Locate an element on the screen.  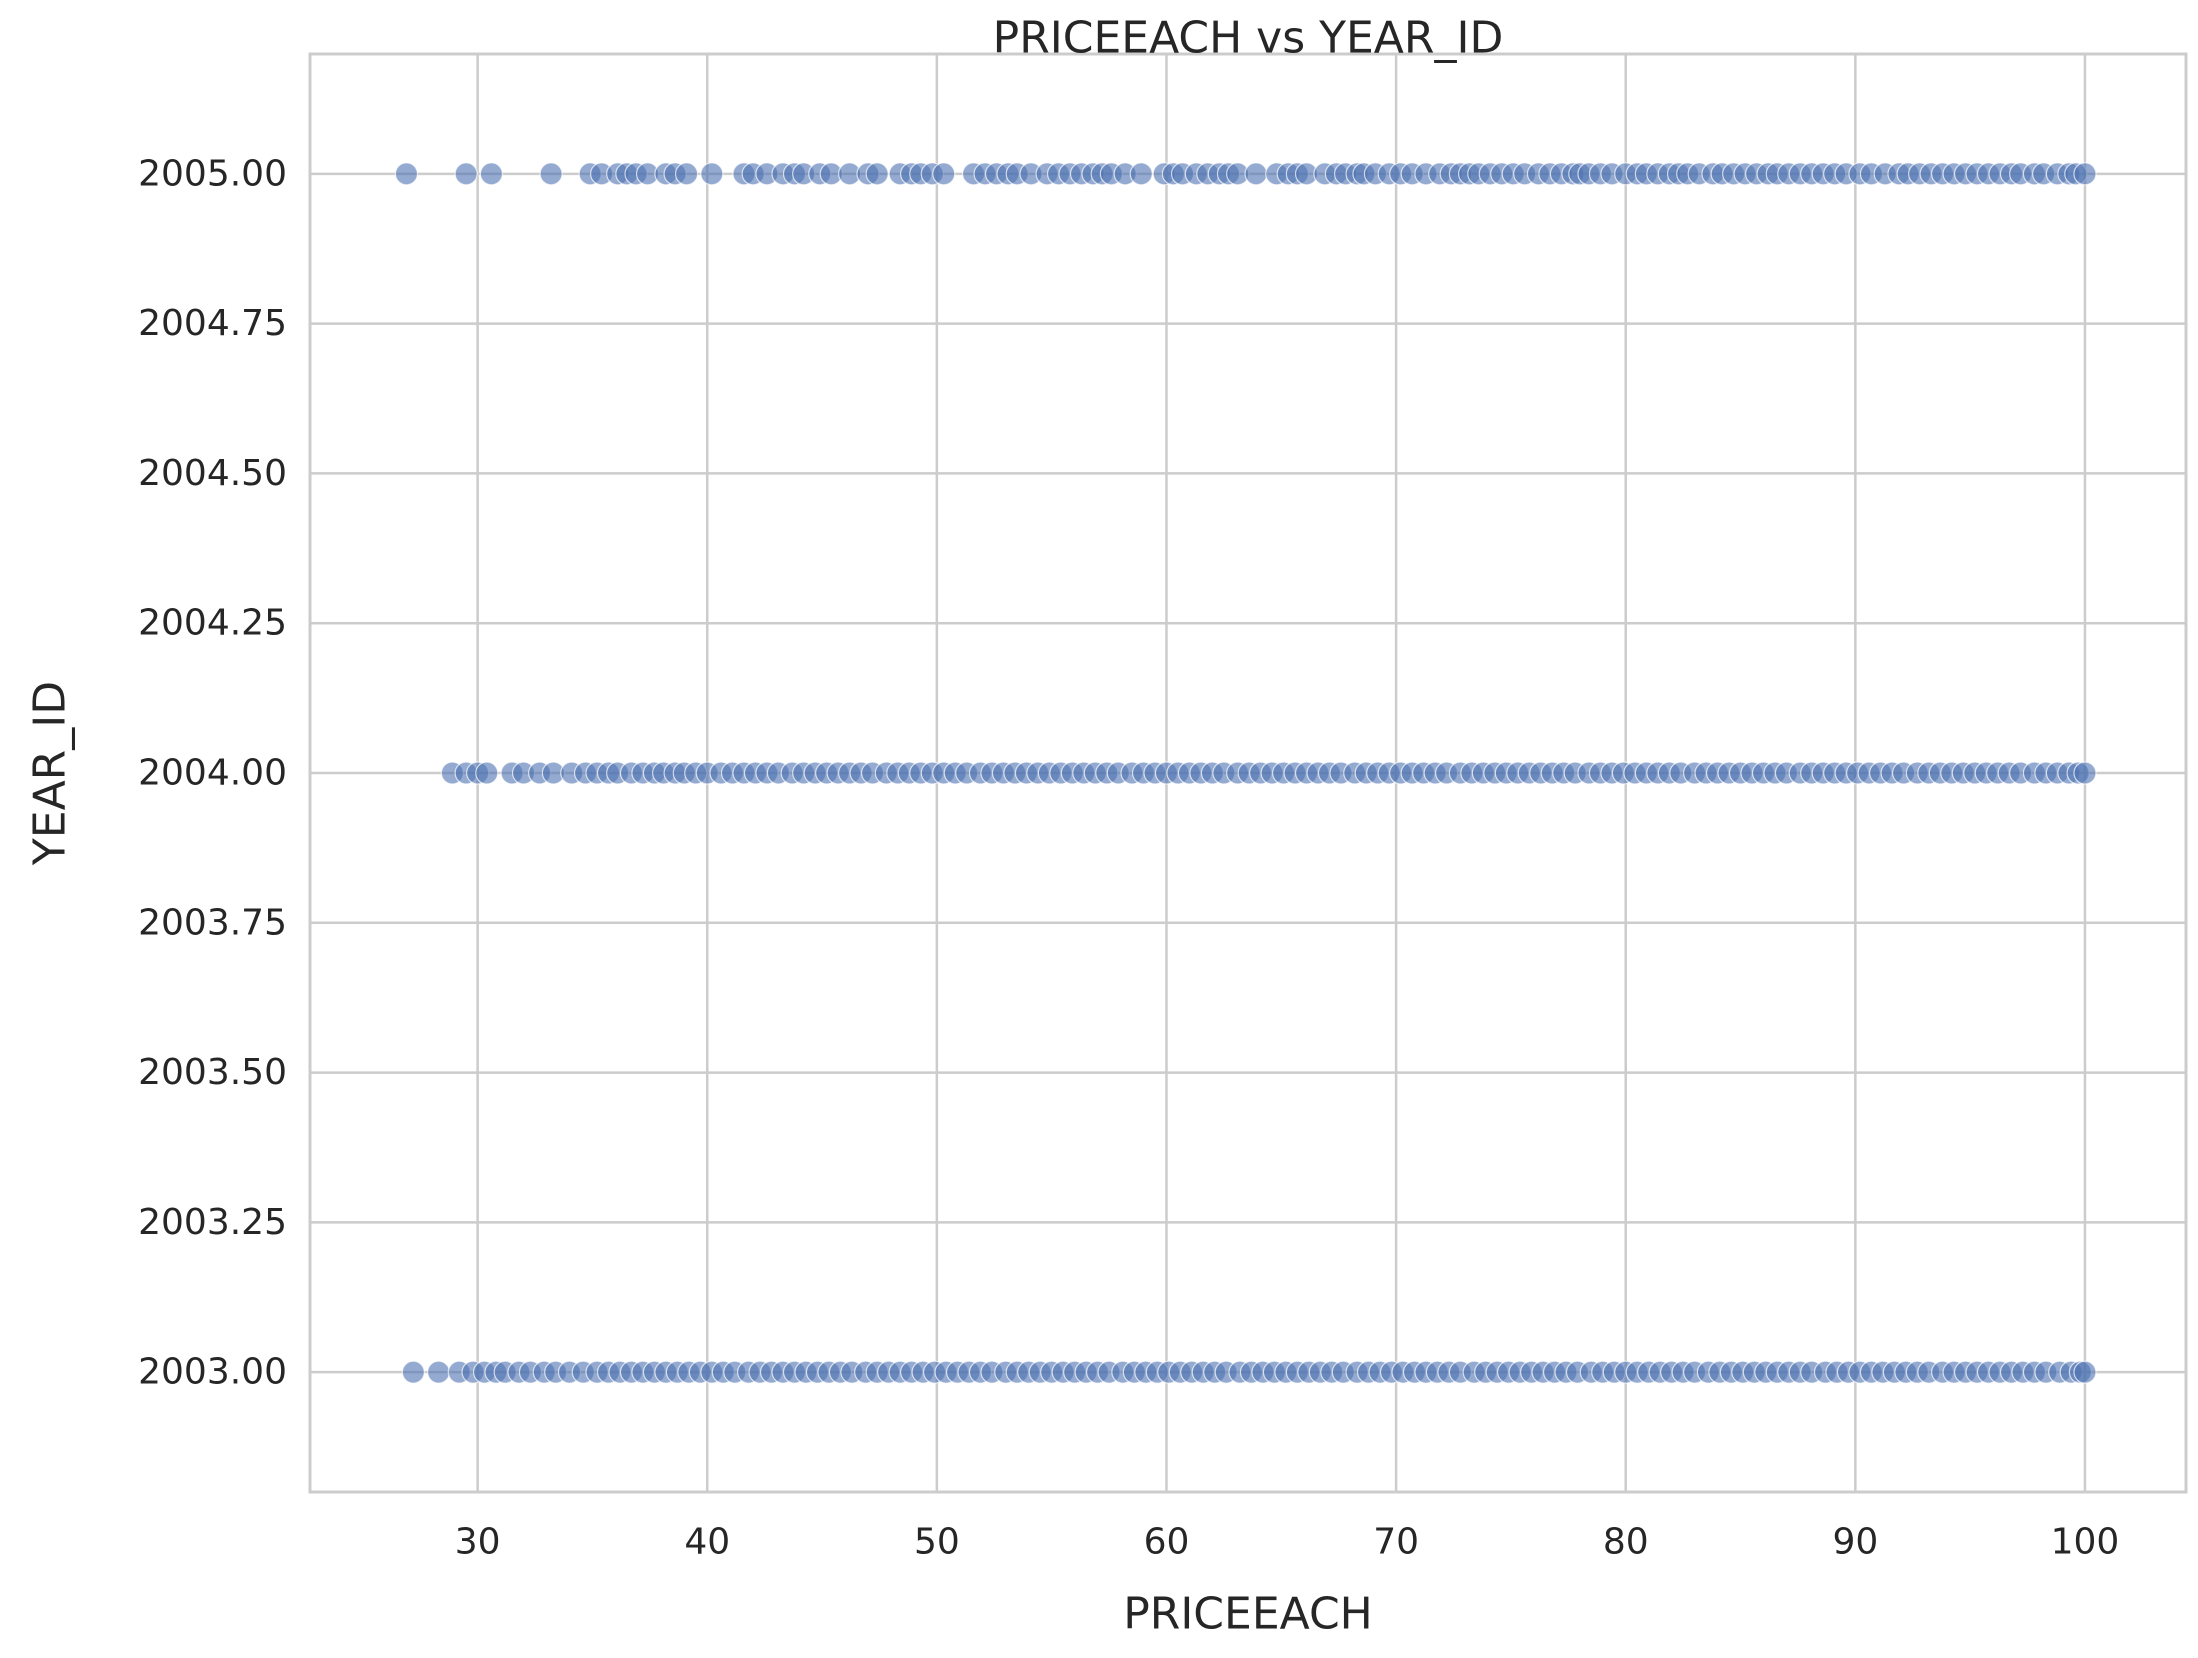
y-tick-label: 2004.00 is located at coordinates (212, 773).